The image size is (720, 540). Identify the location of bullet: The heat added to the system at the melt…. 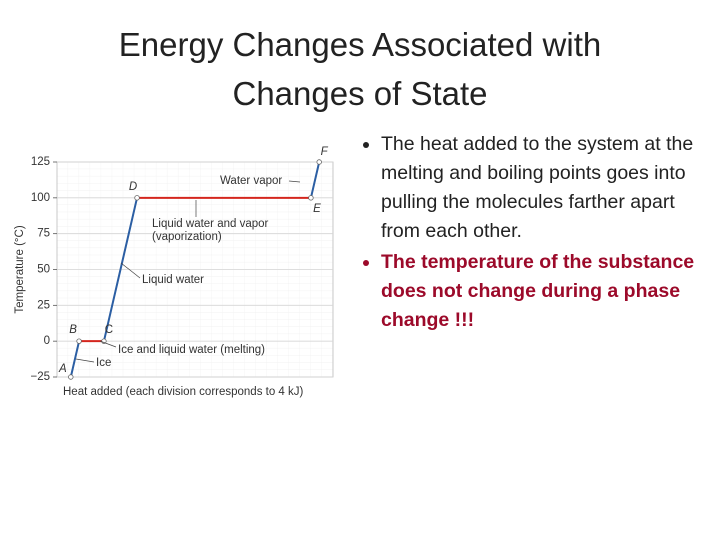
(540, 188).